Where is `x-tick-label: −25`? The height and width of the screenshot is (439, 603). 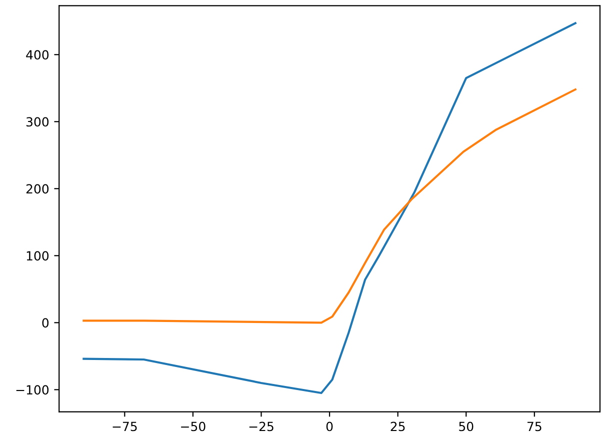 x-tick-label: −25 is located at coordinates (261, 427).